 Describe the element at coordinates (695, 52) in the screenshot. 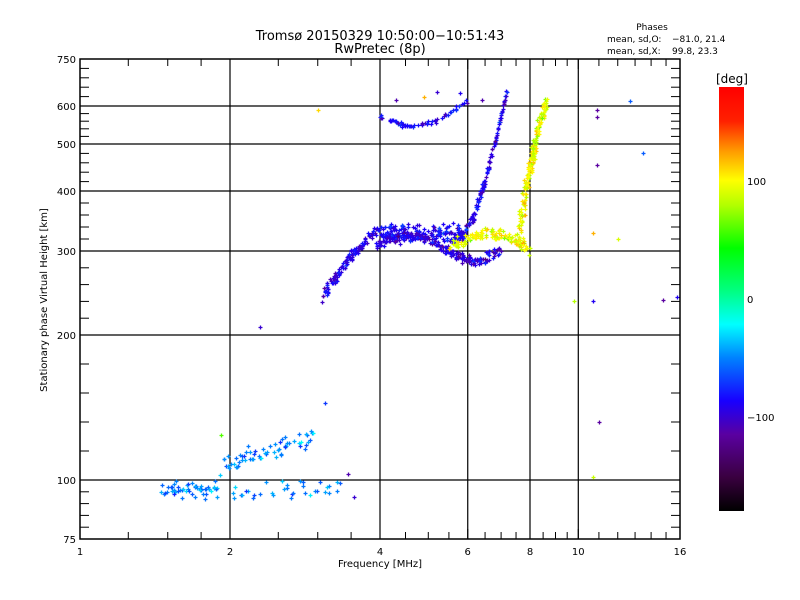

I see `phase-stats-x-values: 99.8, 23.3` at that location.